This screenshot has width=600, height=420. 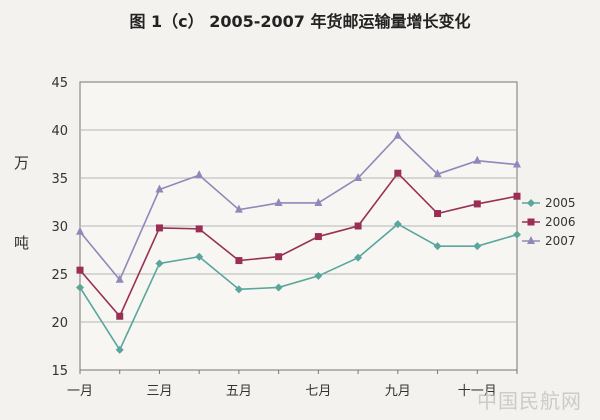 What do you see at coordinates (59, 323) in the screenshot?
I see `y-tick-label: 20` at bounding box center [59, 323].